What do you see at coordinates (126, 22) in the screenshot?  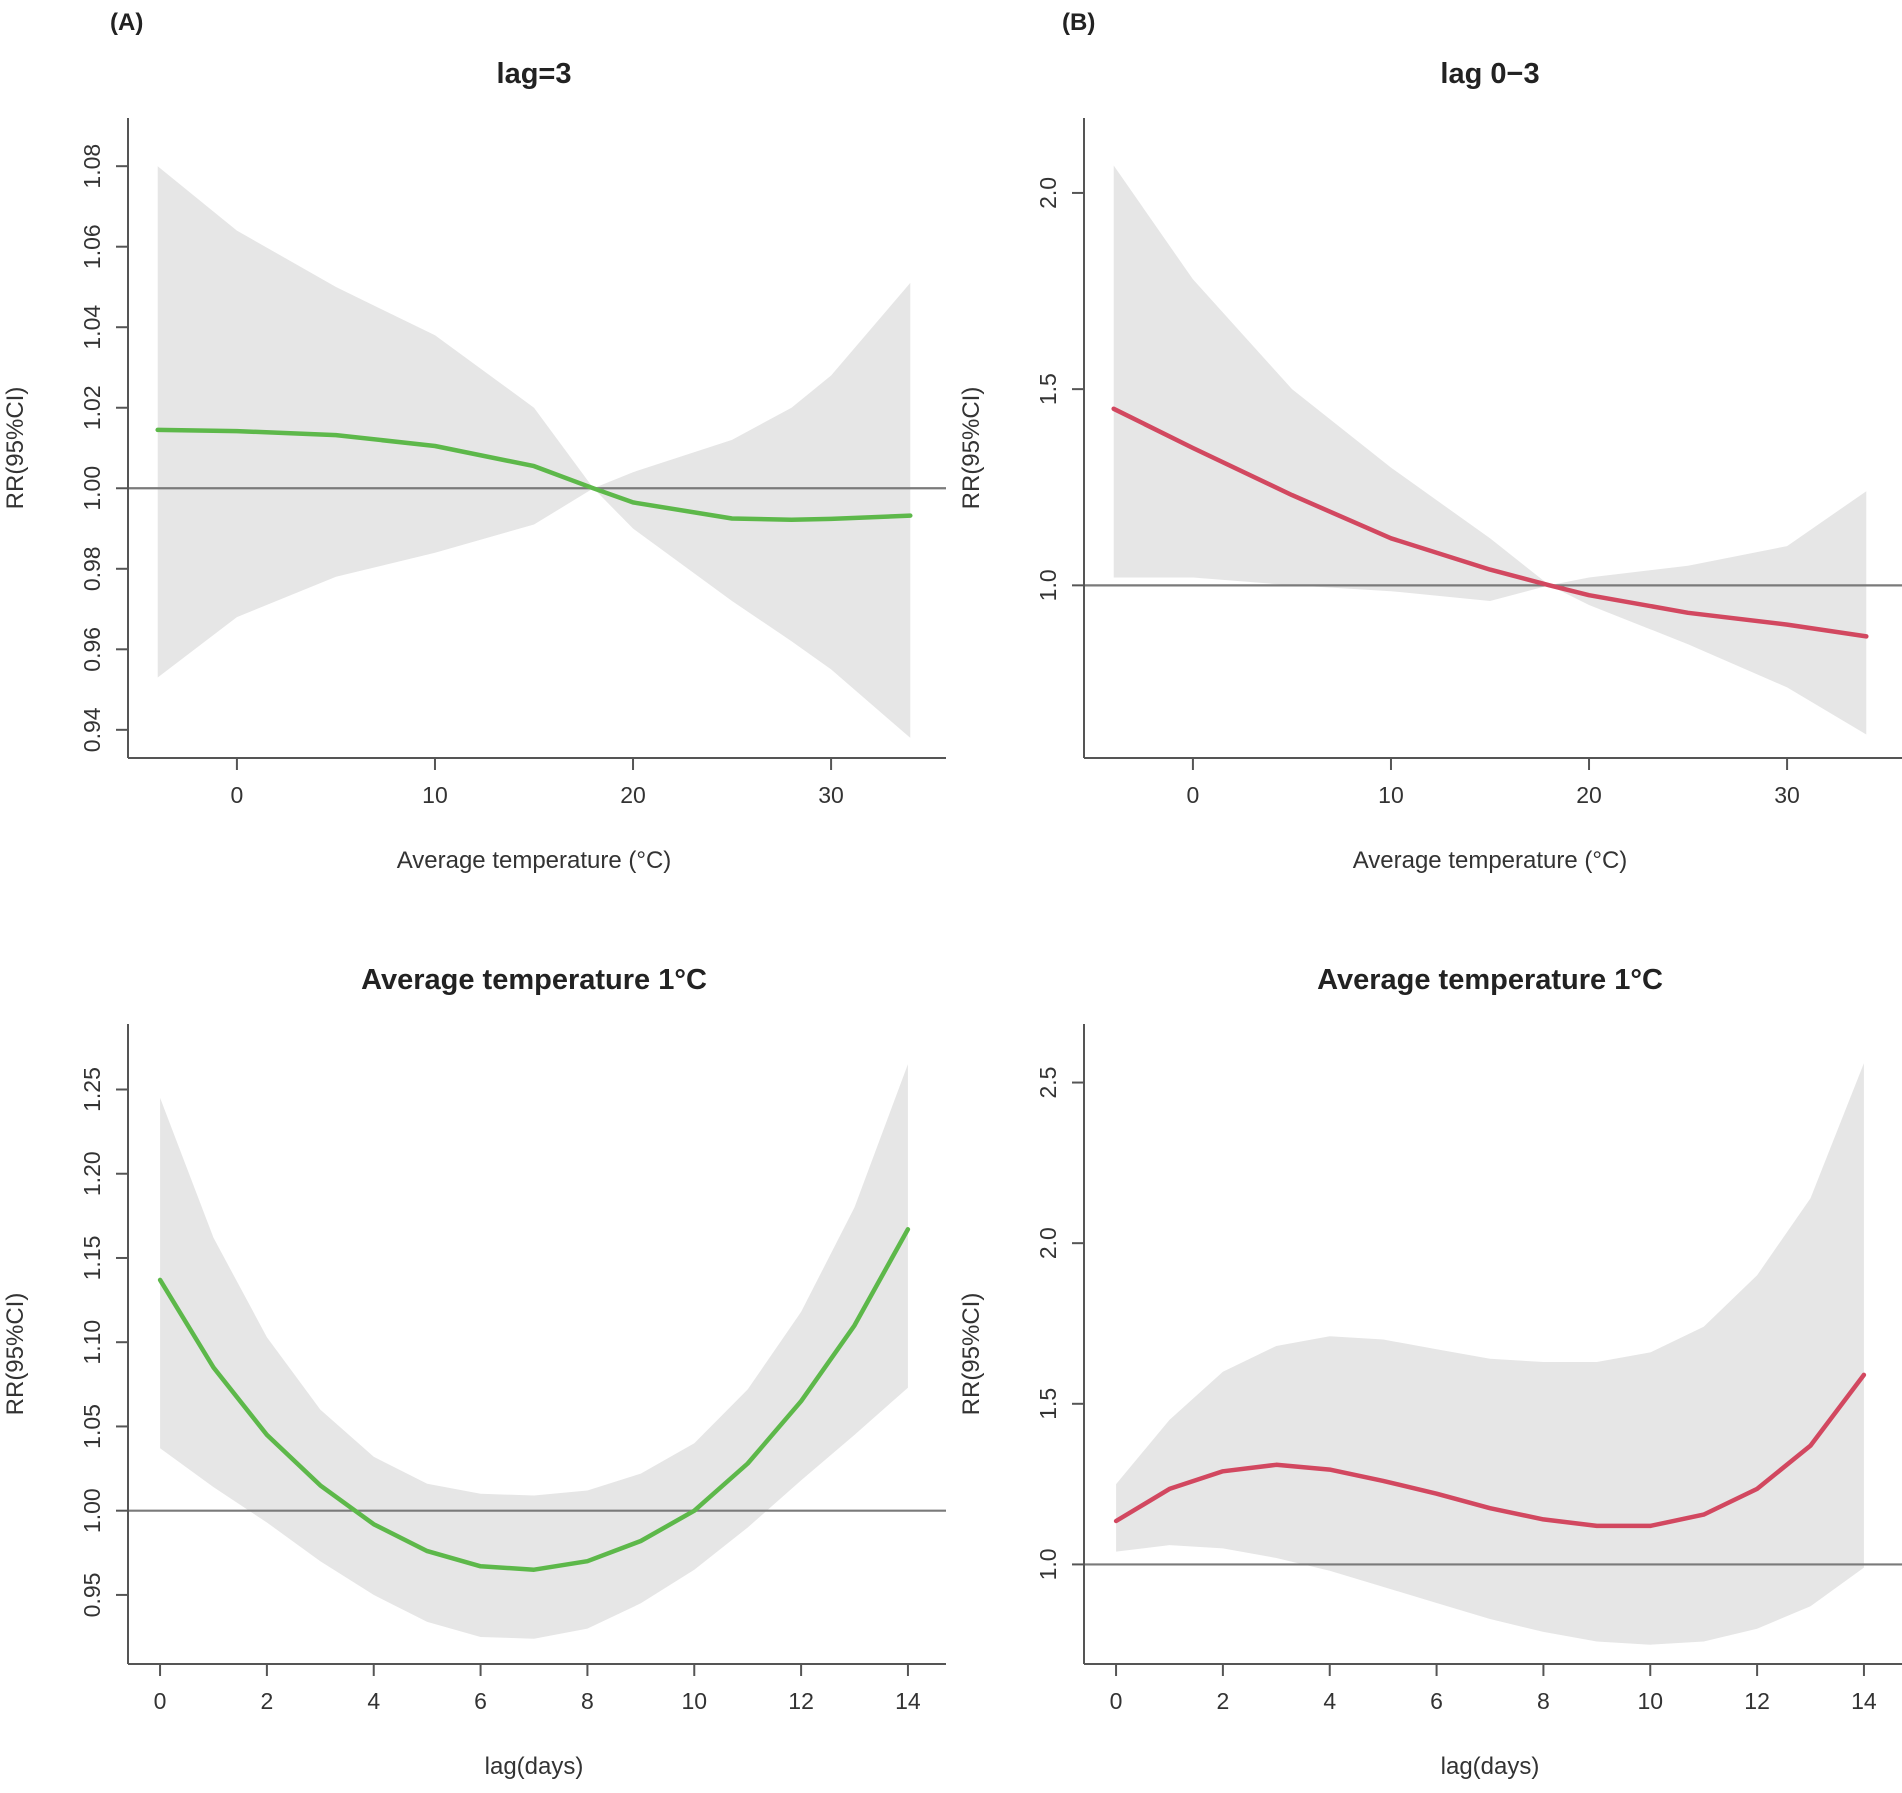 I see `panel-tag-a: (A)` at bounding box center [126, 22].